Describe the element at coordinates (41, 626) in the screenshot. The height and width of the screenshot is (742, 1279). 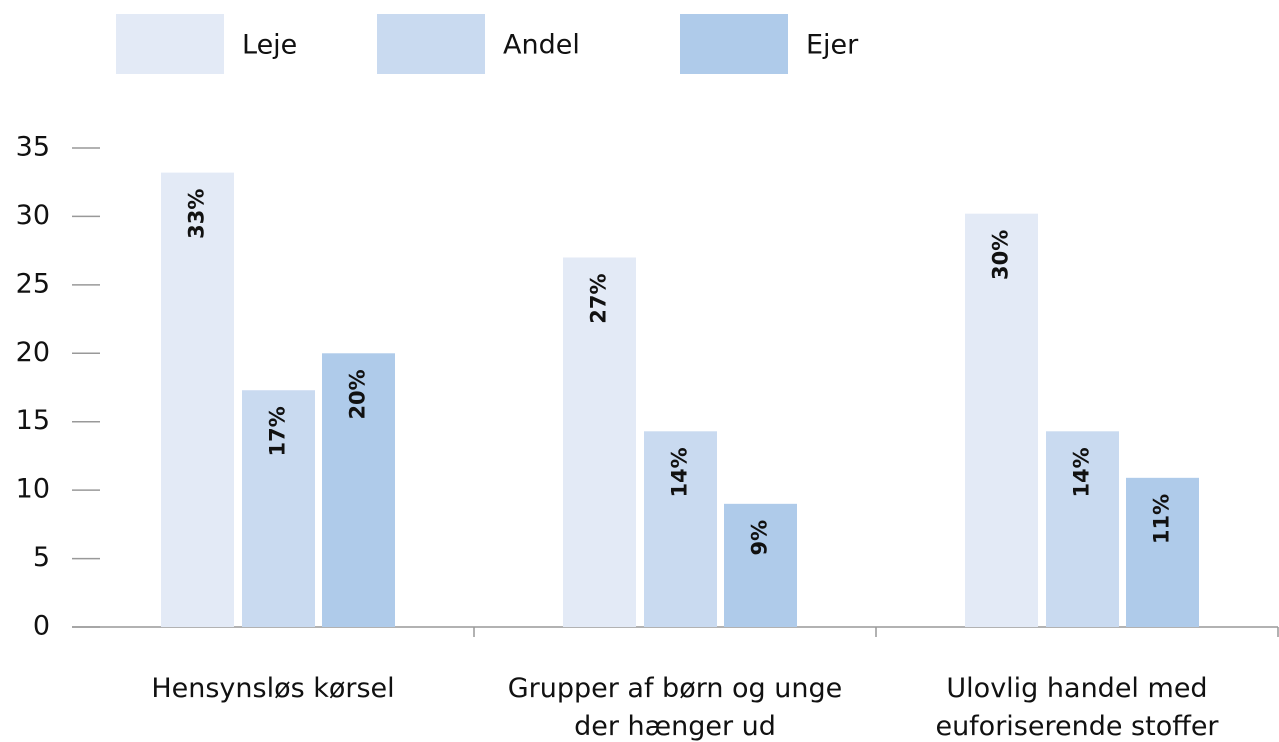
I see `y-tick-label: 0` at that location.